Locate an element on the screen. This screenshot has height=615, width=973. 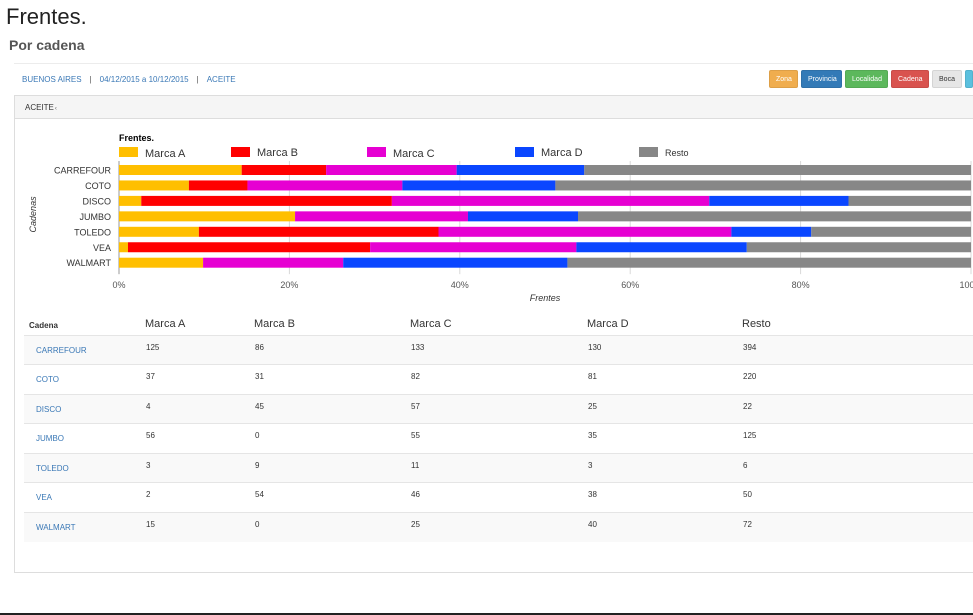
table-cell: 9 is located at coordinates (332, 467).